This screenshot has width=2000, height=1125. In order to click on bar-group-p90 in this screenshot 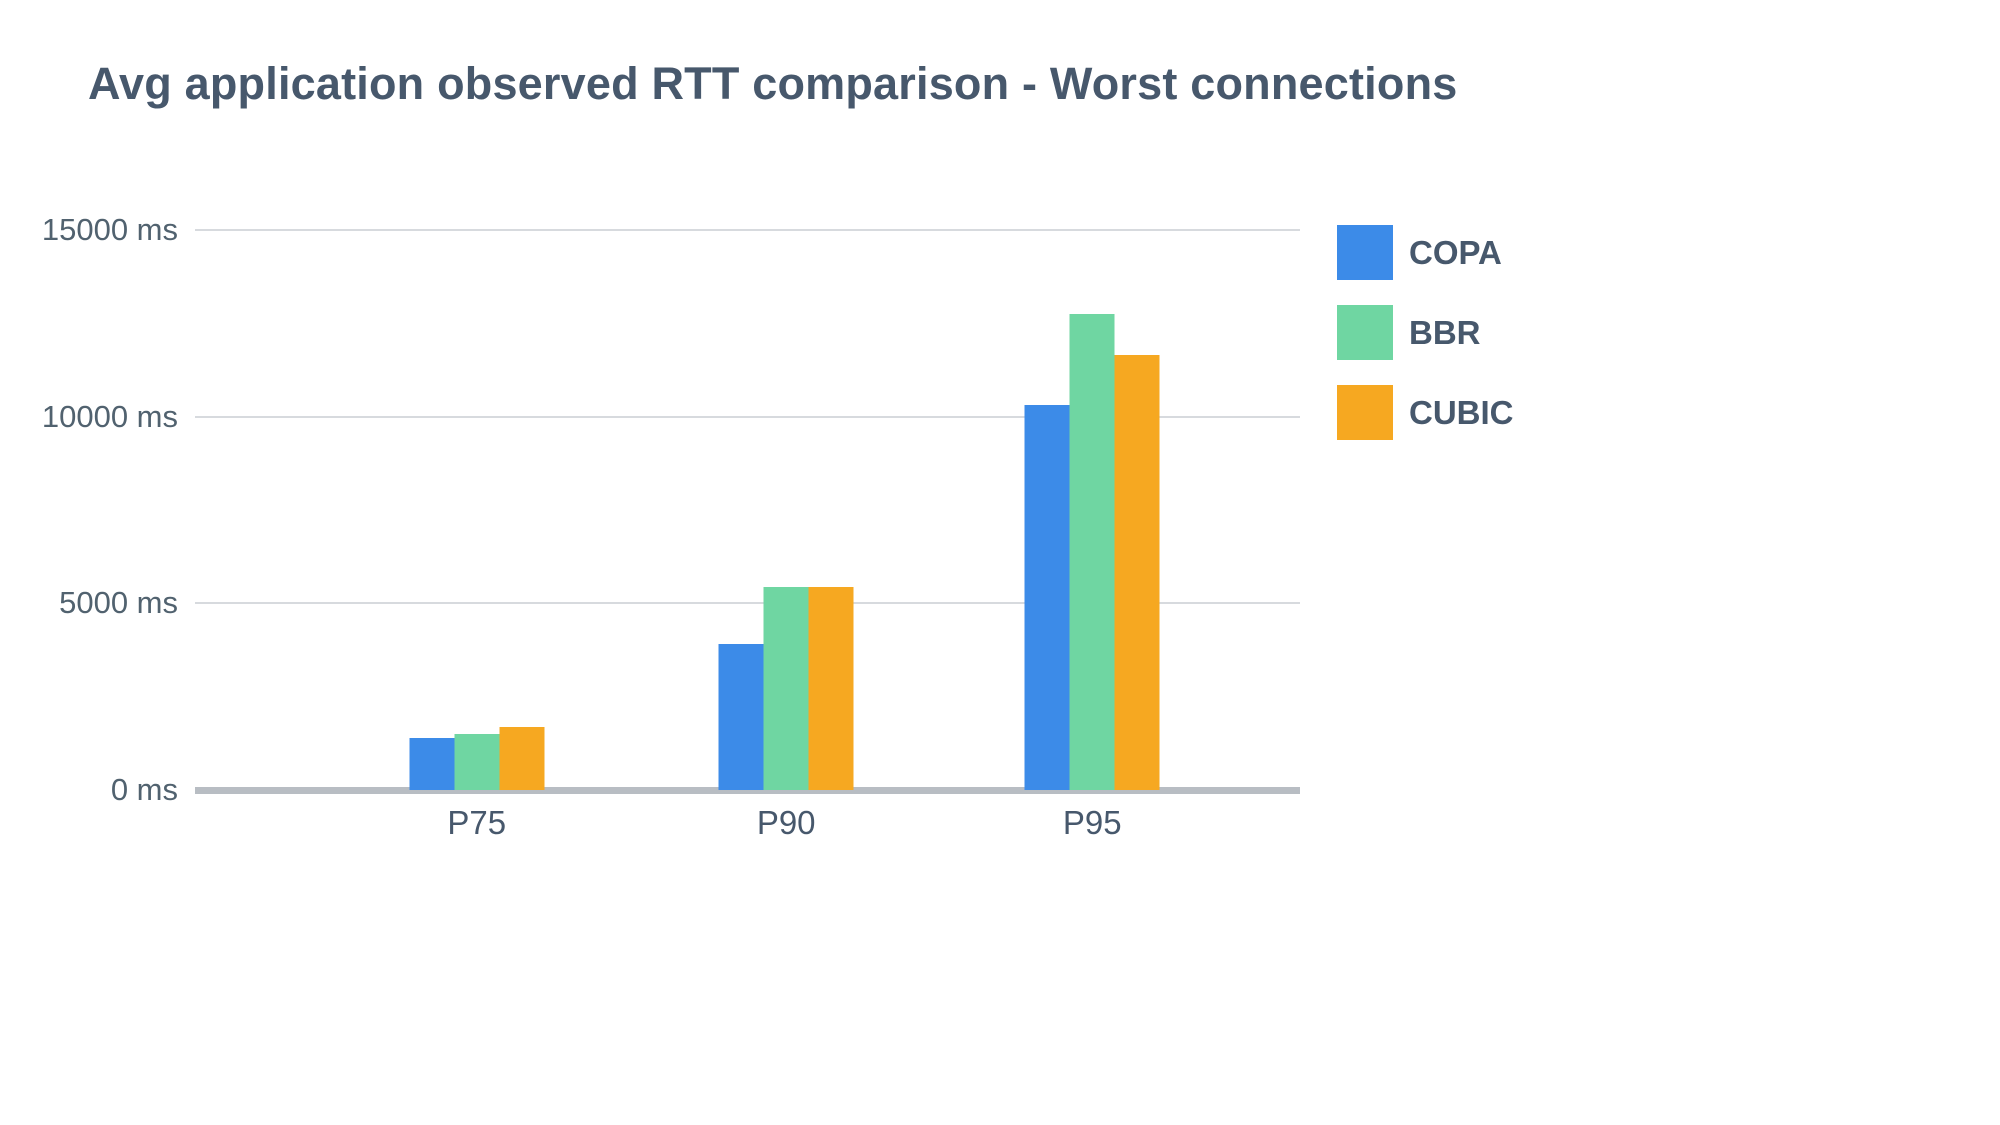, I will do `click(786, 688)`.